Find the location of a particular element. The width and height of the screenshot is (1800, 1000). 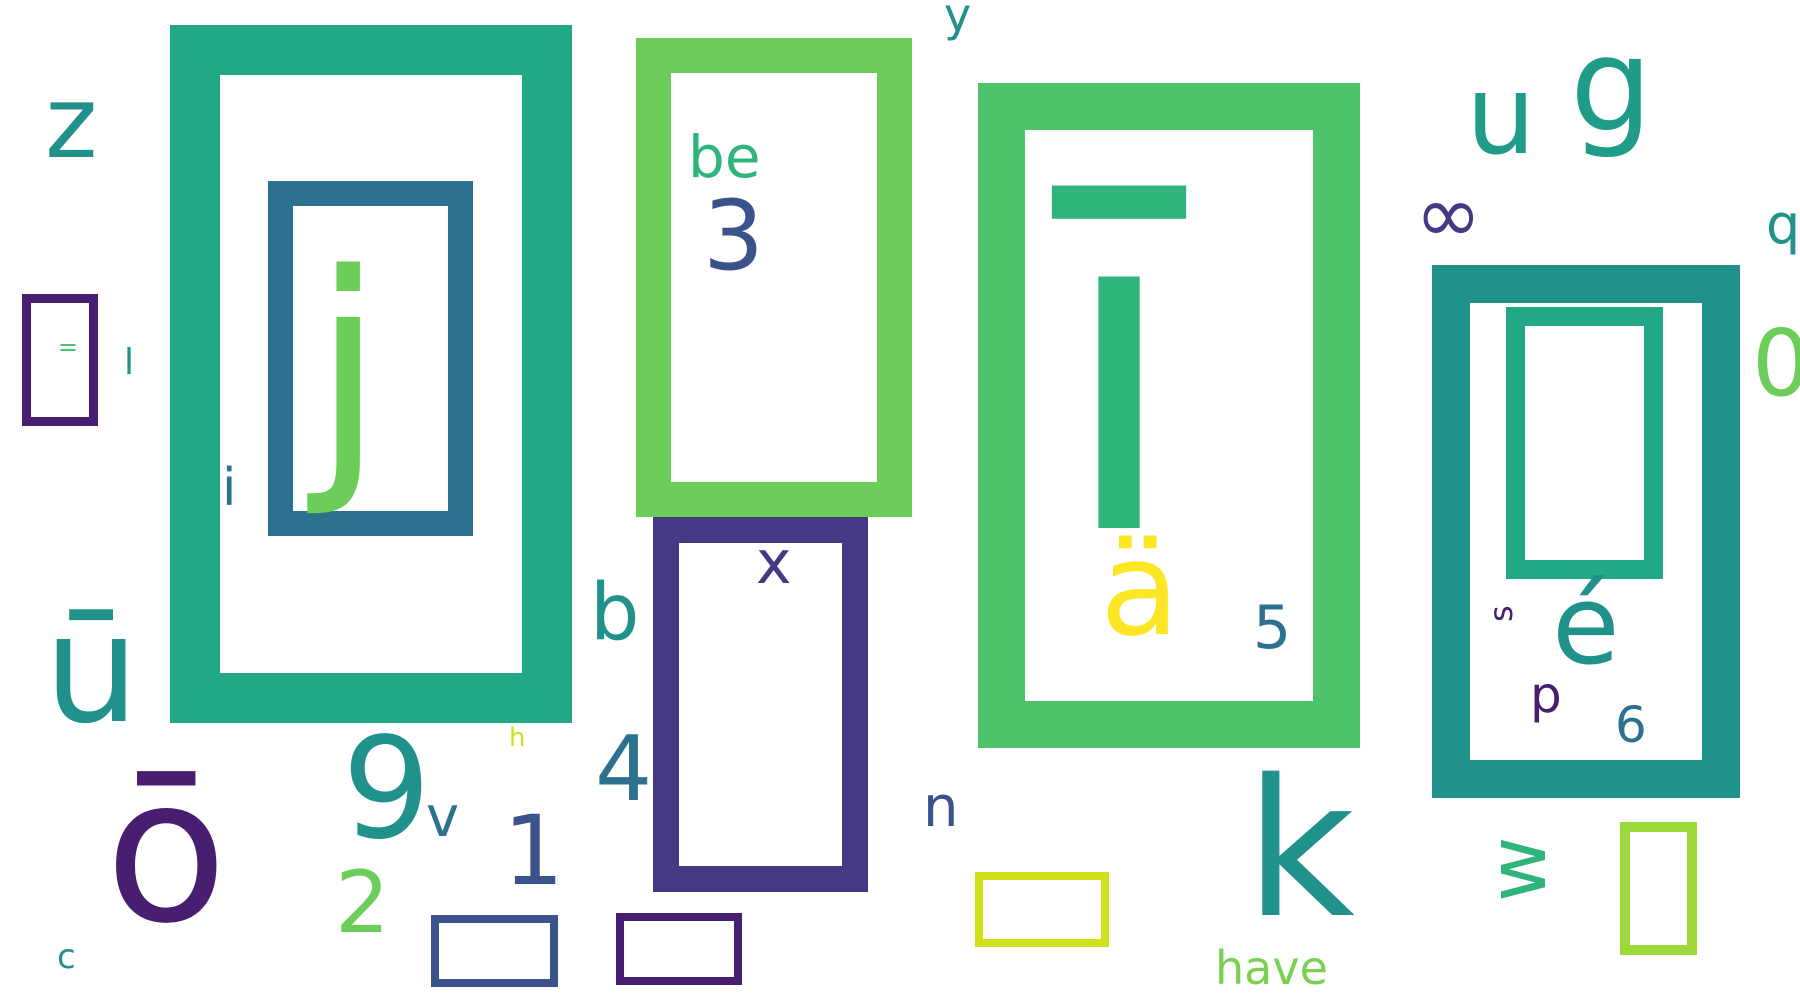

word-p: p is located at coordinates (1546, 695).